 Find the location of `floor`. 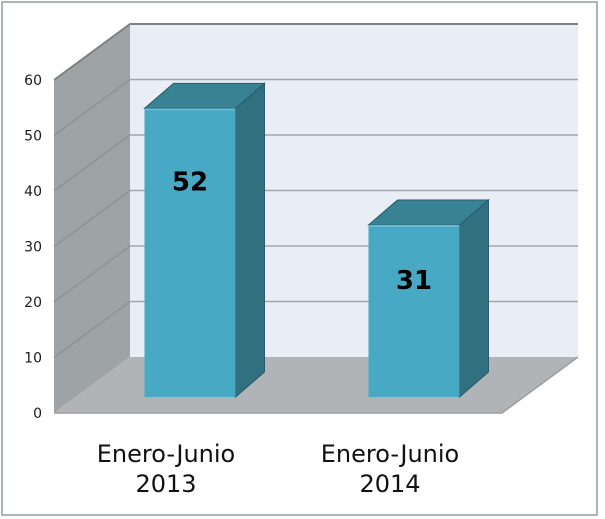

floor is located at coordinates (316, 385).